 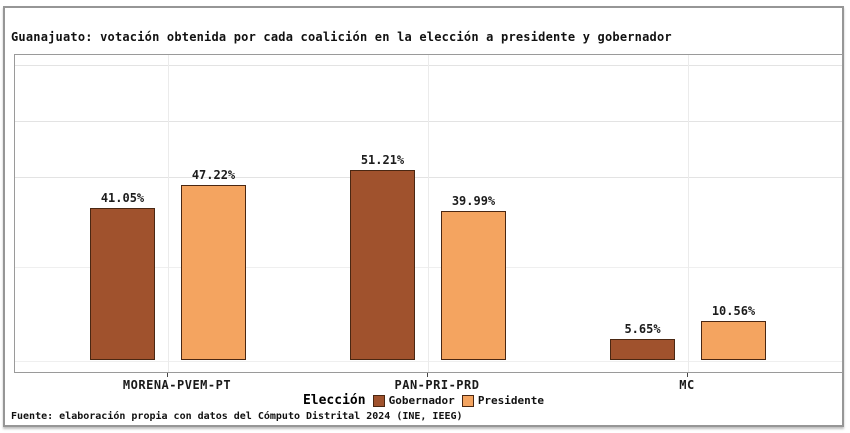 I want to click on bar-value-label: 10.56%, so click(x=733, y=310).